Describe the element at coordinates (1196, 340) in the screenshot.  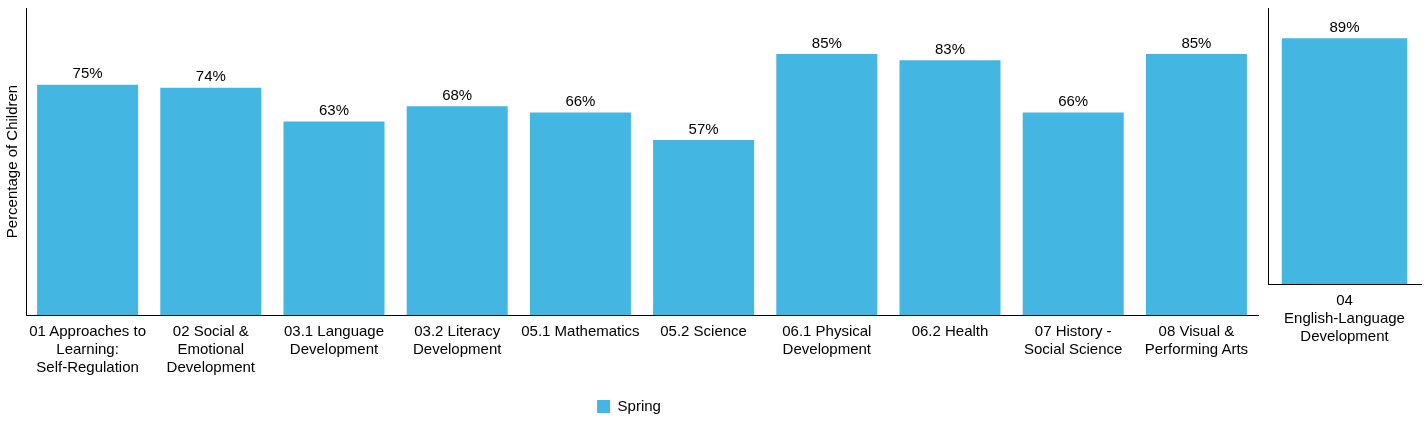
I see `x-tick-label: 08 Visual & Performing Arts` at that location.